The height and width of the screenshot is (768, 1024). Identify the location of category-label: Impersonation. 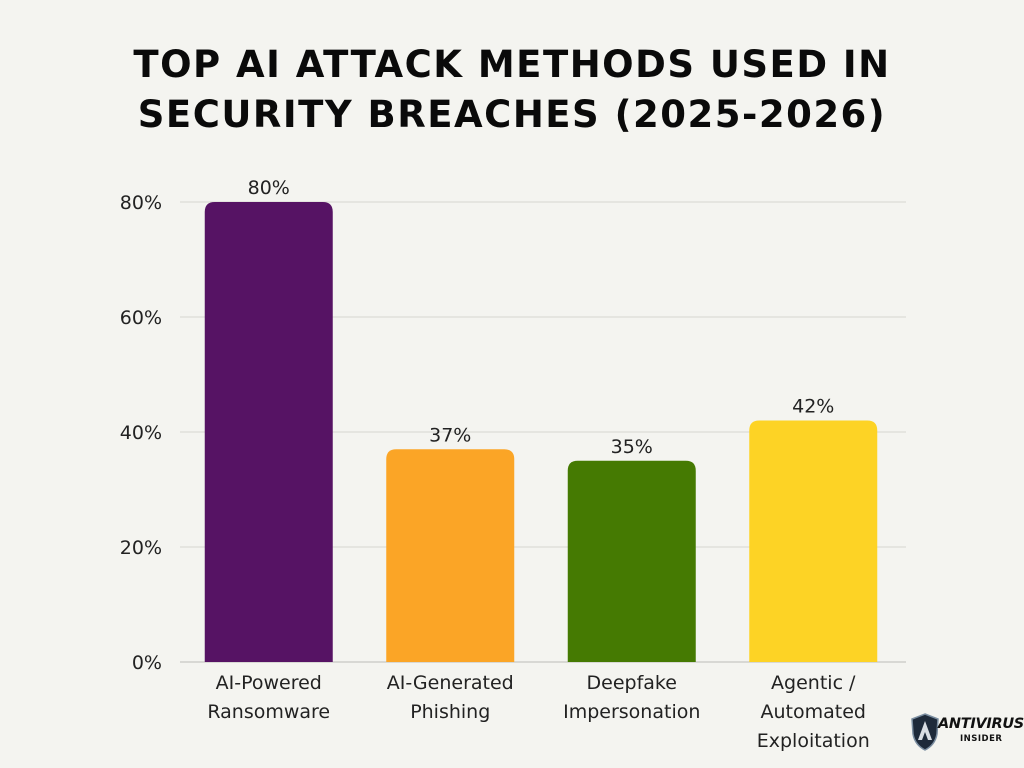
(631, 712).